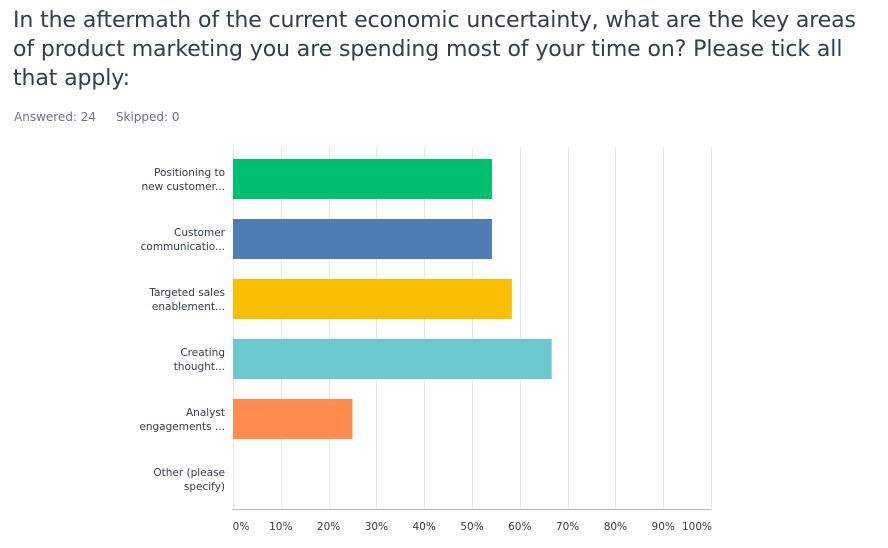 This screenshot has width=888, height=548. I want to click on tick-label: 70%, so click(567, 527).